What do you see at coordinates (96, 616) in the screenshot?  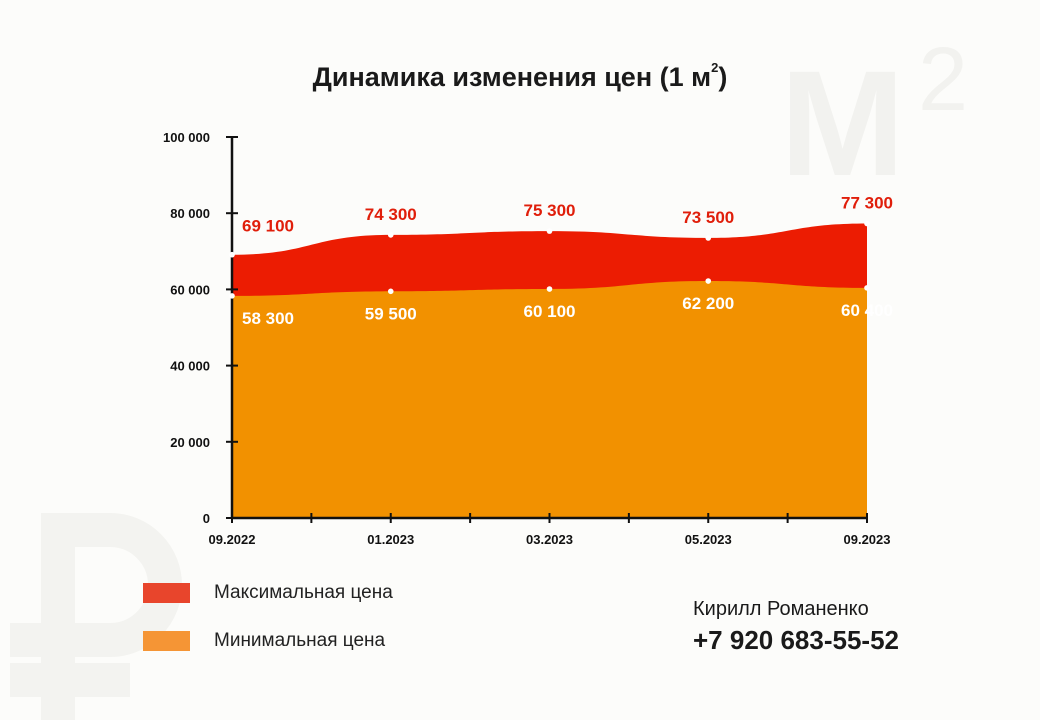 I see `ruble-icon` at bounding box center [96, 616].